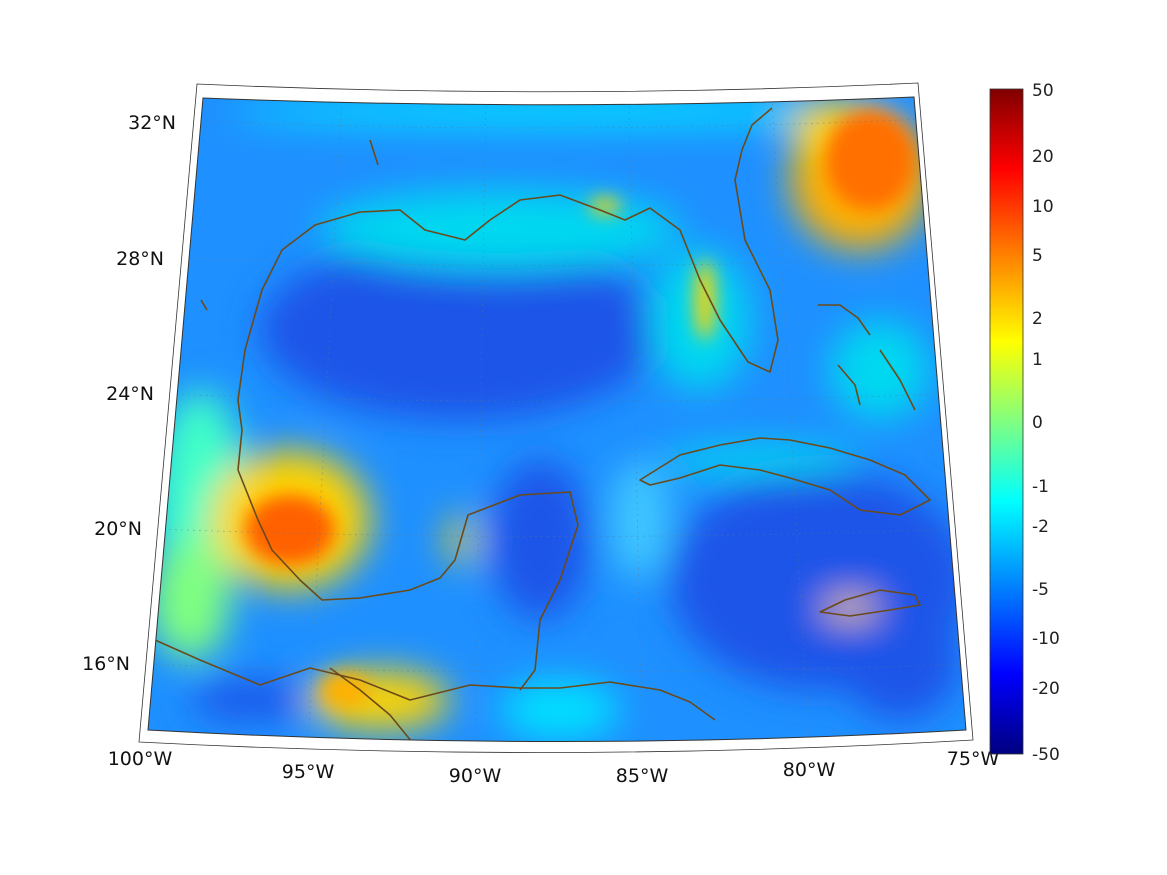 This screenshot has height=875, width=1167. Describe the element at coordinates (1037, 256) in the screenshot. I see `colorbar-label-5: 5` at that location.